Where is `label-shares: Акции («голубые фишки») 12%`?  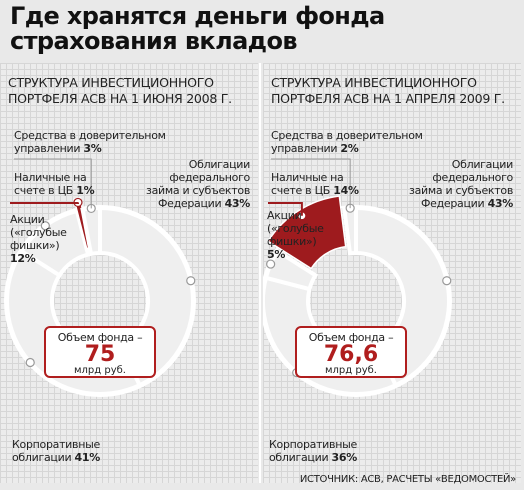 label-shares: Акции («голубые фишки») 12% is located at coordinates (38, 239).